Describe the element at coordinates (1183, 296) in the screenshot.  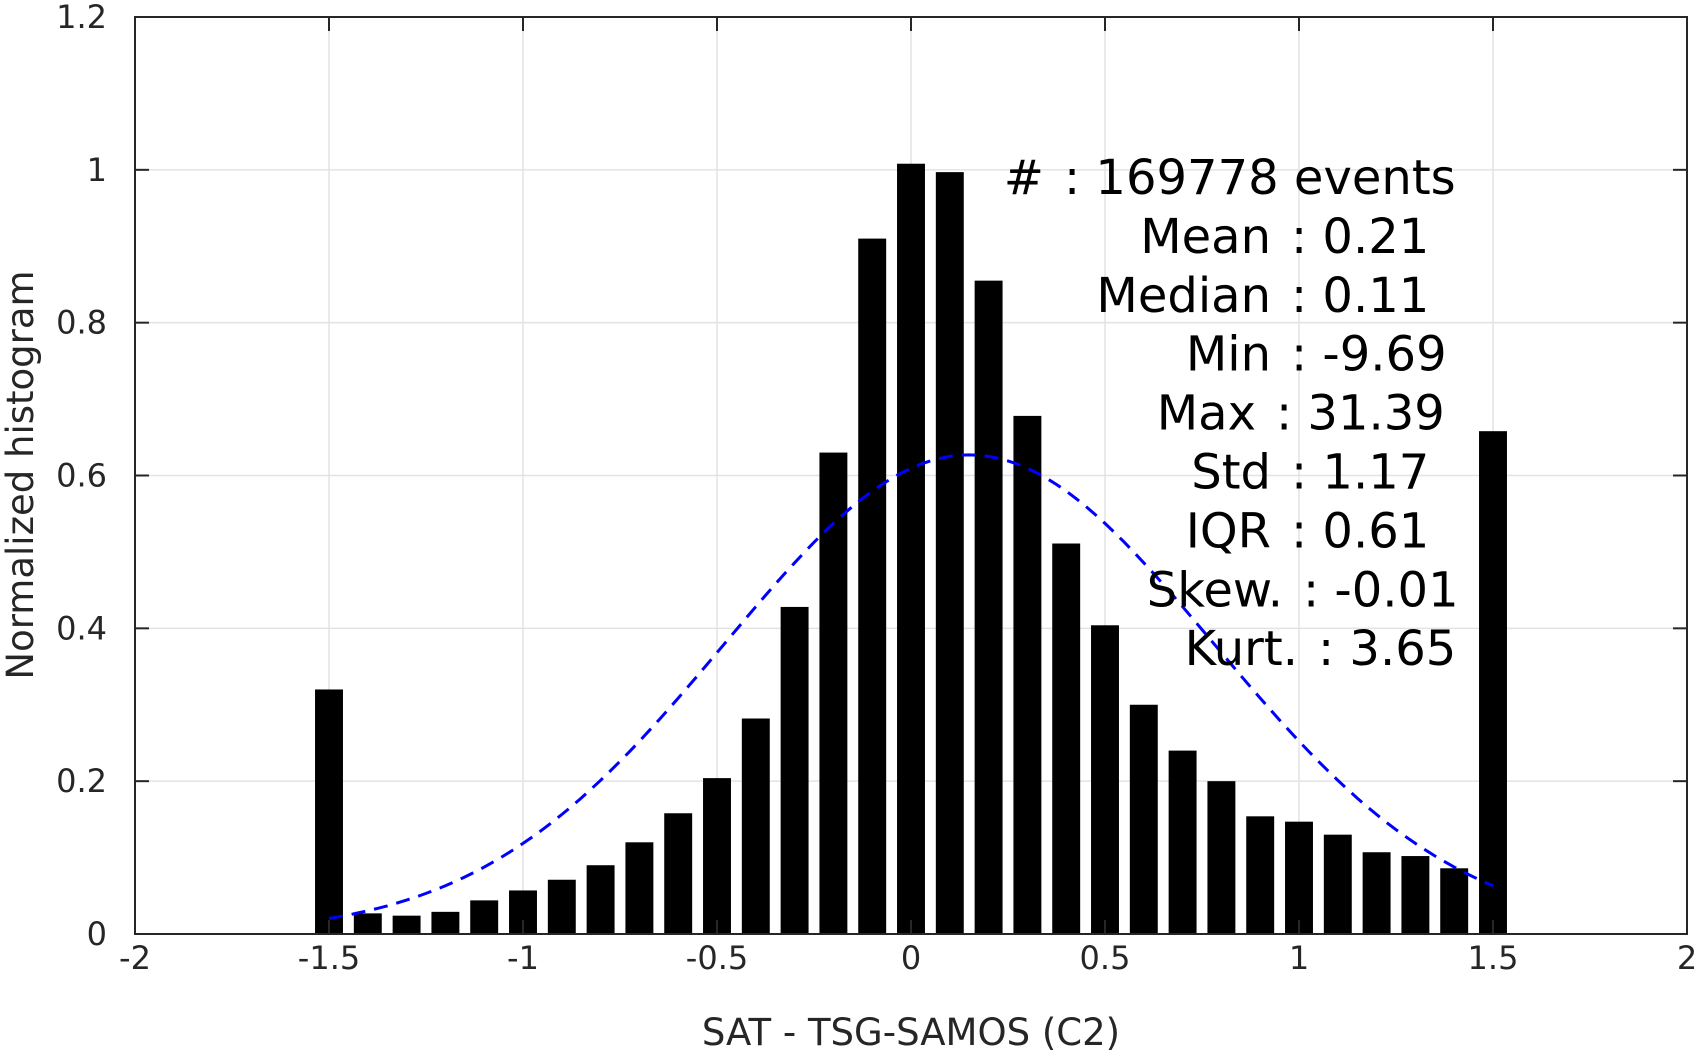
I see `stat-label: Median` at that location.